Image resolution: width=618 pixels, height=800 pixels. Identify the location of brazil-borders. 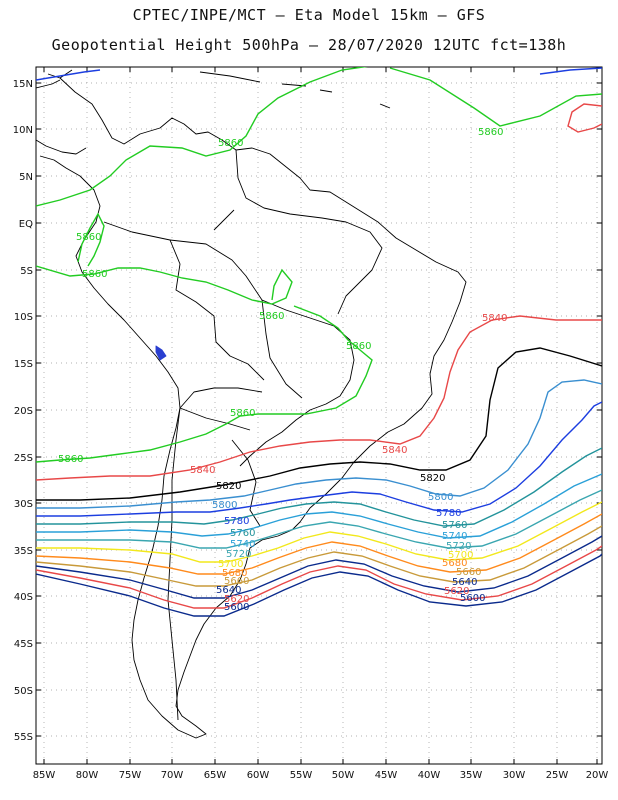
(276, 308).